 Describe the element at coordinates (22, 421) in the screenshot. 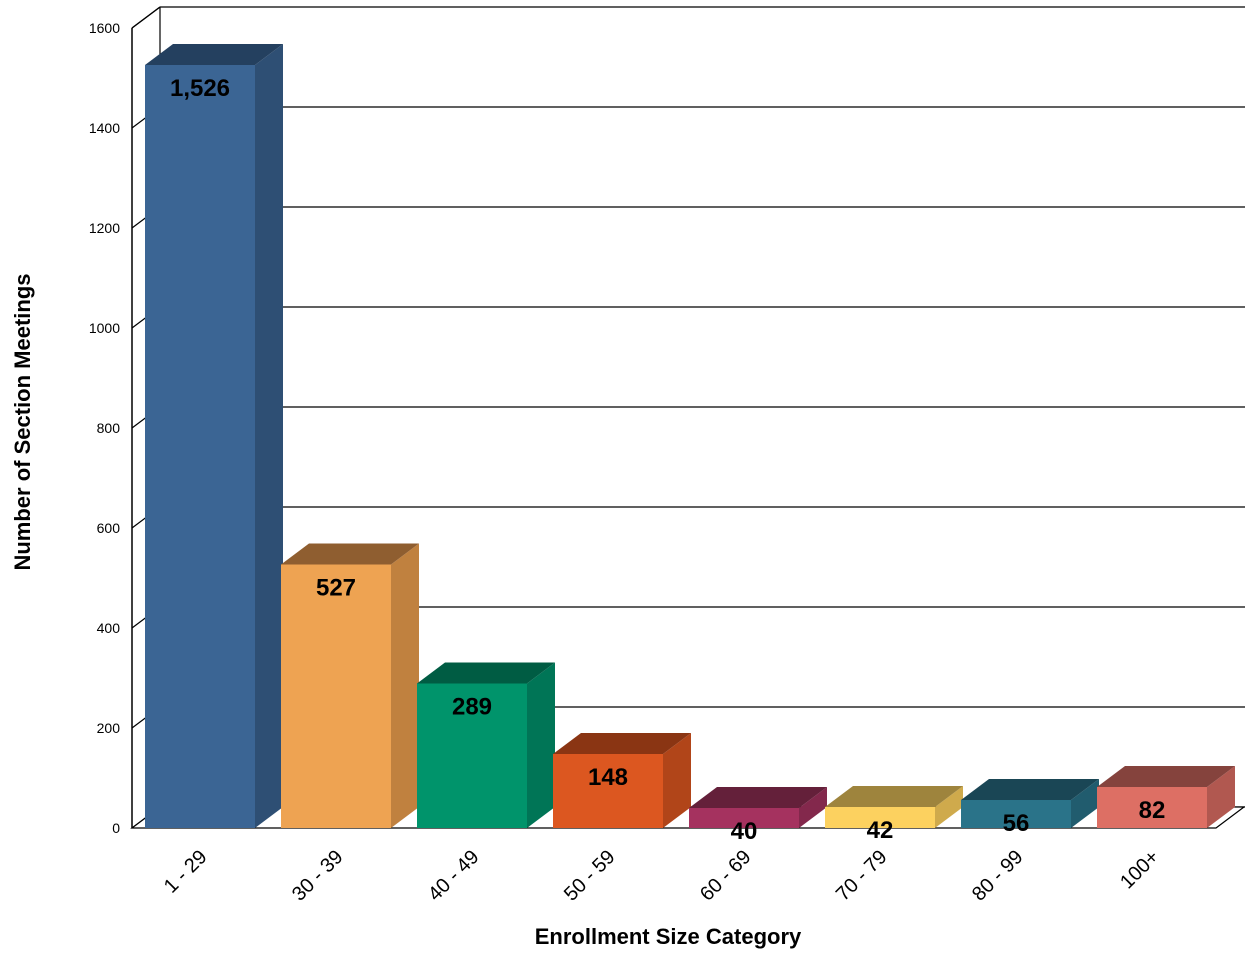

I see `y-axis-title: Number of Section Meetings` at that location.